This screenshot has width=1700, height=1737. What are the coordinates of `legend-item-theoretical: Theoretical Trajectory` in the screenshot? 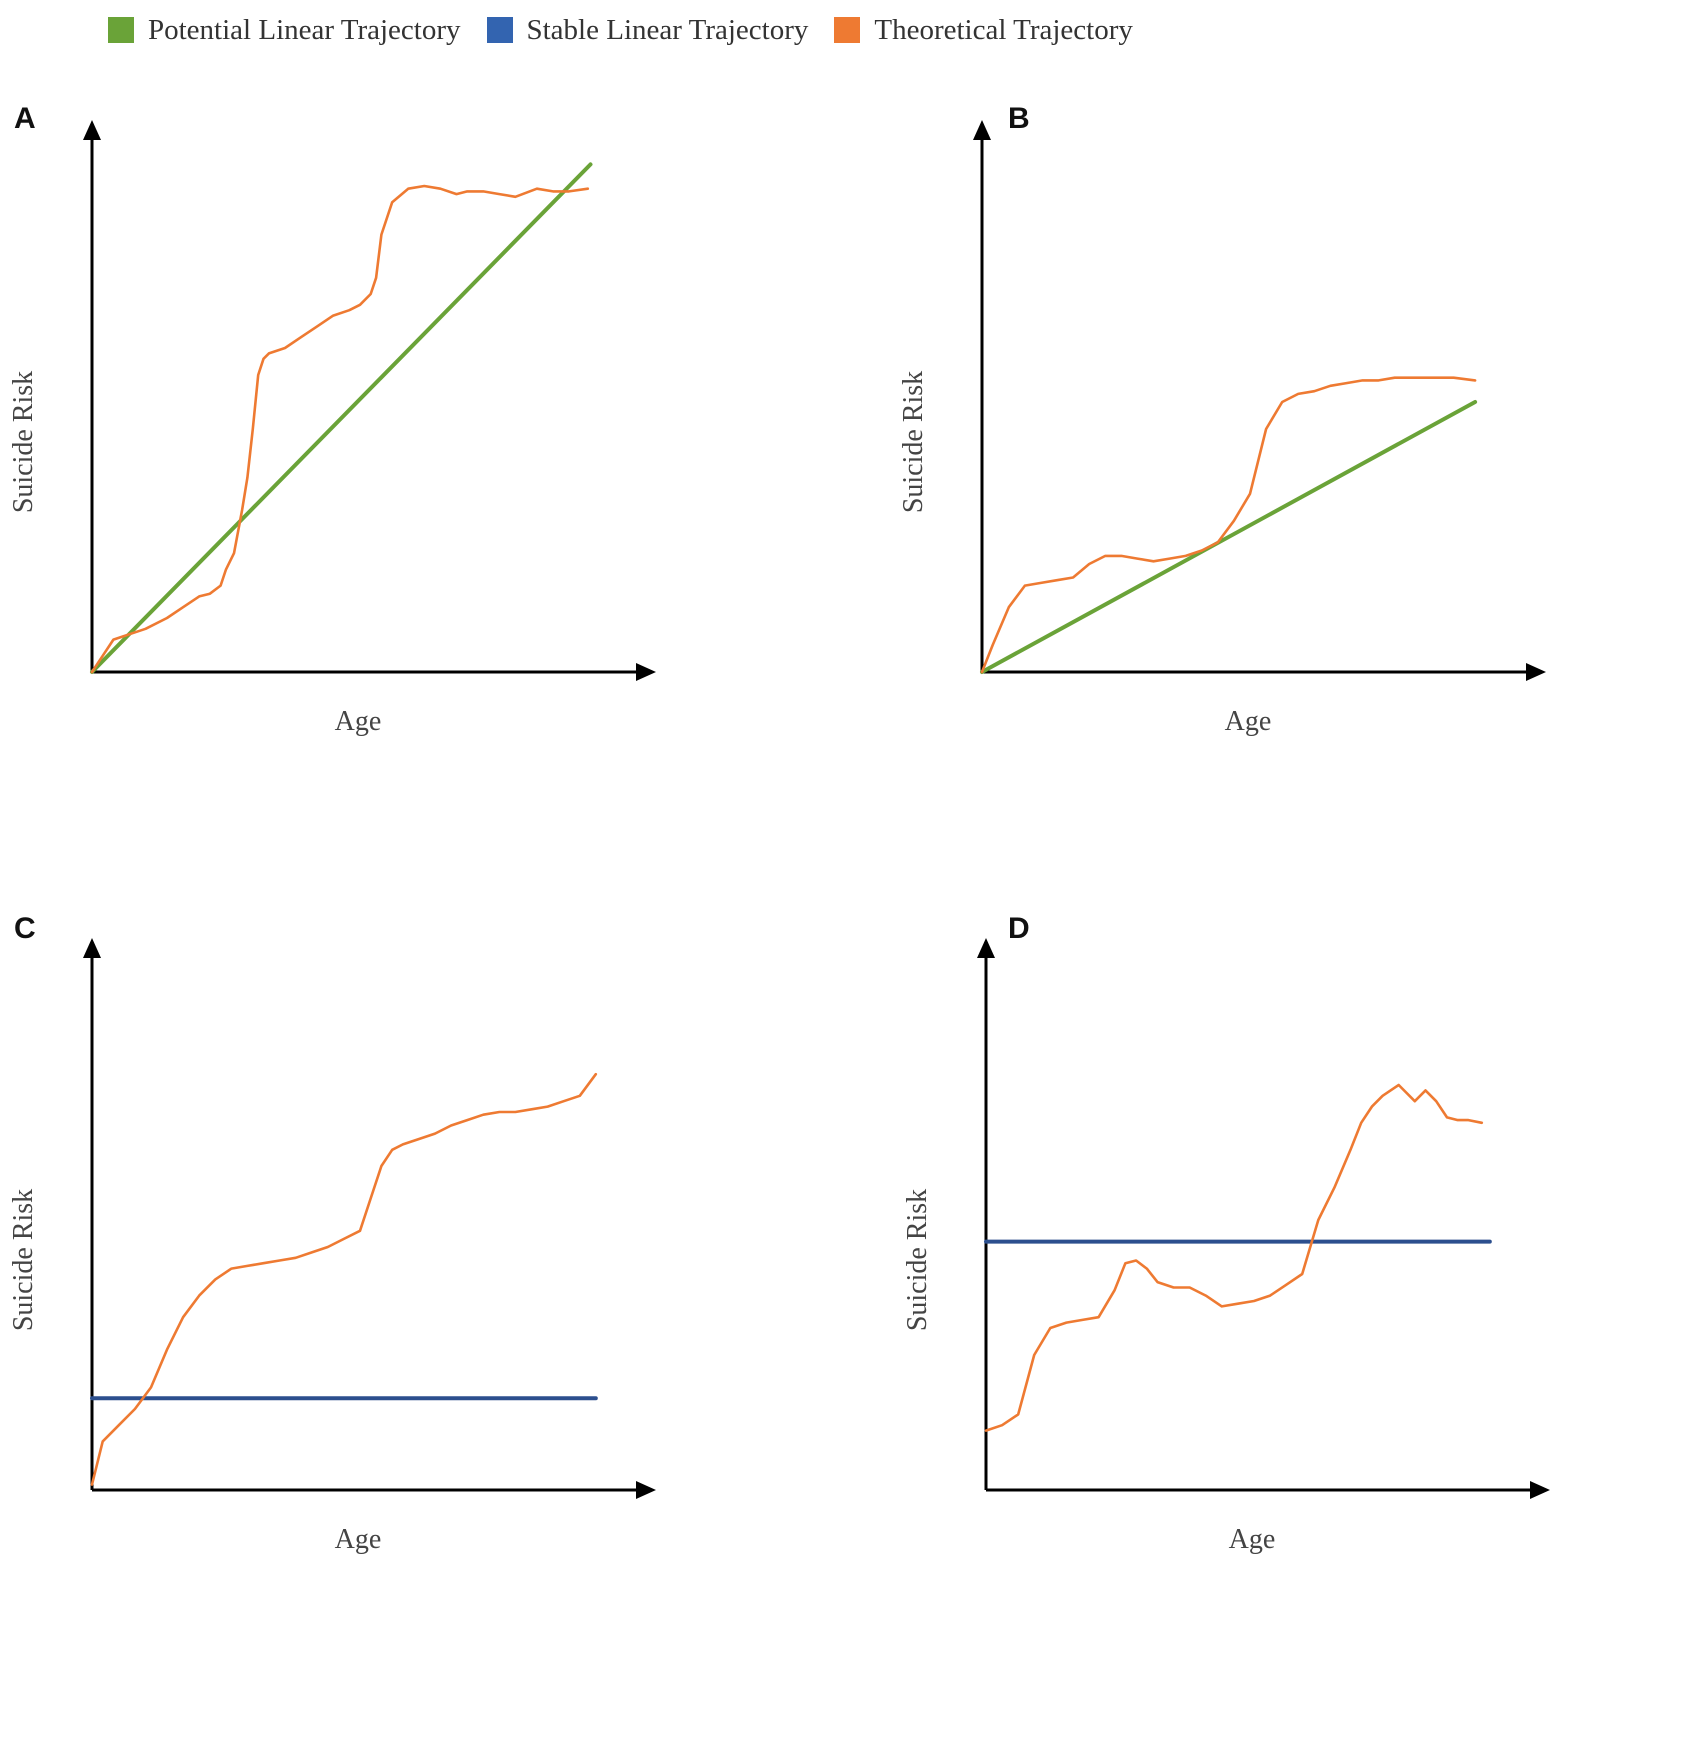 It's located at (983, 30).